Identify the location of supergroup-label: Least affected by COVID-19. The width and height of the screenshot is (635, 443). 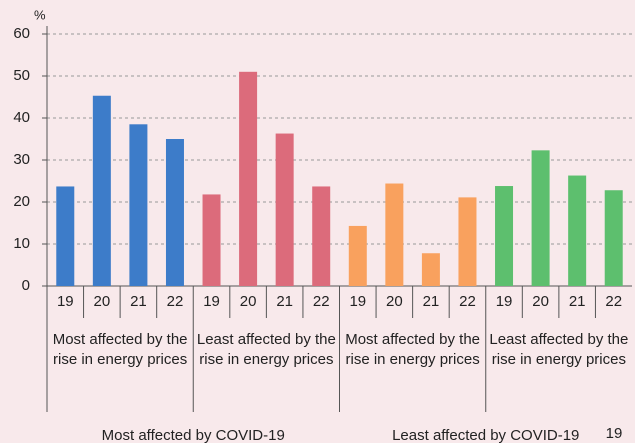
(486, 435).